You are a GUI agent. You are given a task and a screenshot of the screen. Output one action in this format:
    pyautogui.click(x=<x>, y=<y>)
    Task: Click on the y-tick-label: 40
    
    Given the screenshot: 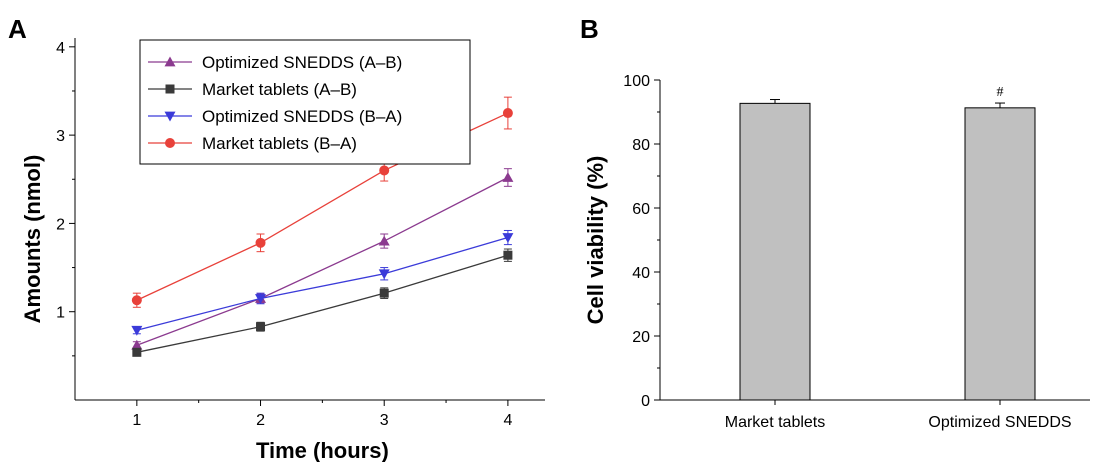 What is the action you would take?
    pyautogui.click(x=641, y=273)
    